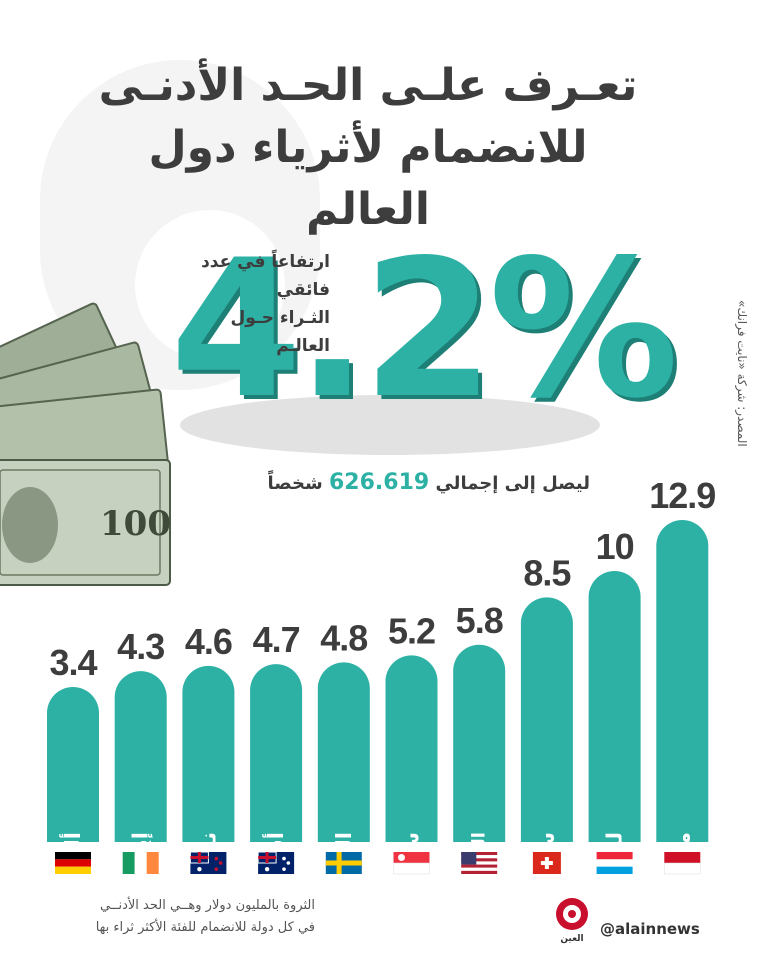 Image resolution: width=768 pixels, height=960 pixels. What do you see at coordinates (208, 862) in the screenshot?
I see `new-zealand-flag` at bounding box center [208, 862].